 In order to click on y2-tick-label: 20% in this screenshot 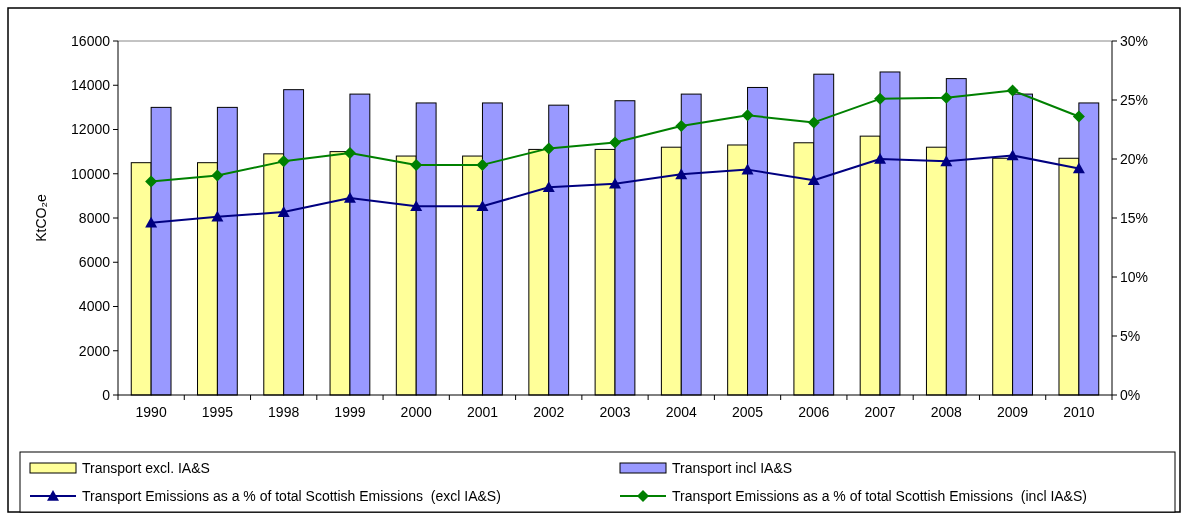, I will do `click(1134, 158)`.